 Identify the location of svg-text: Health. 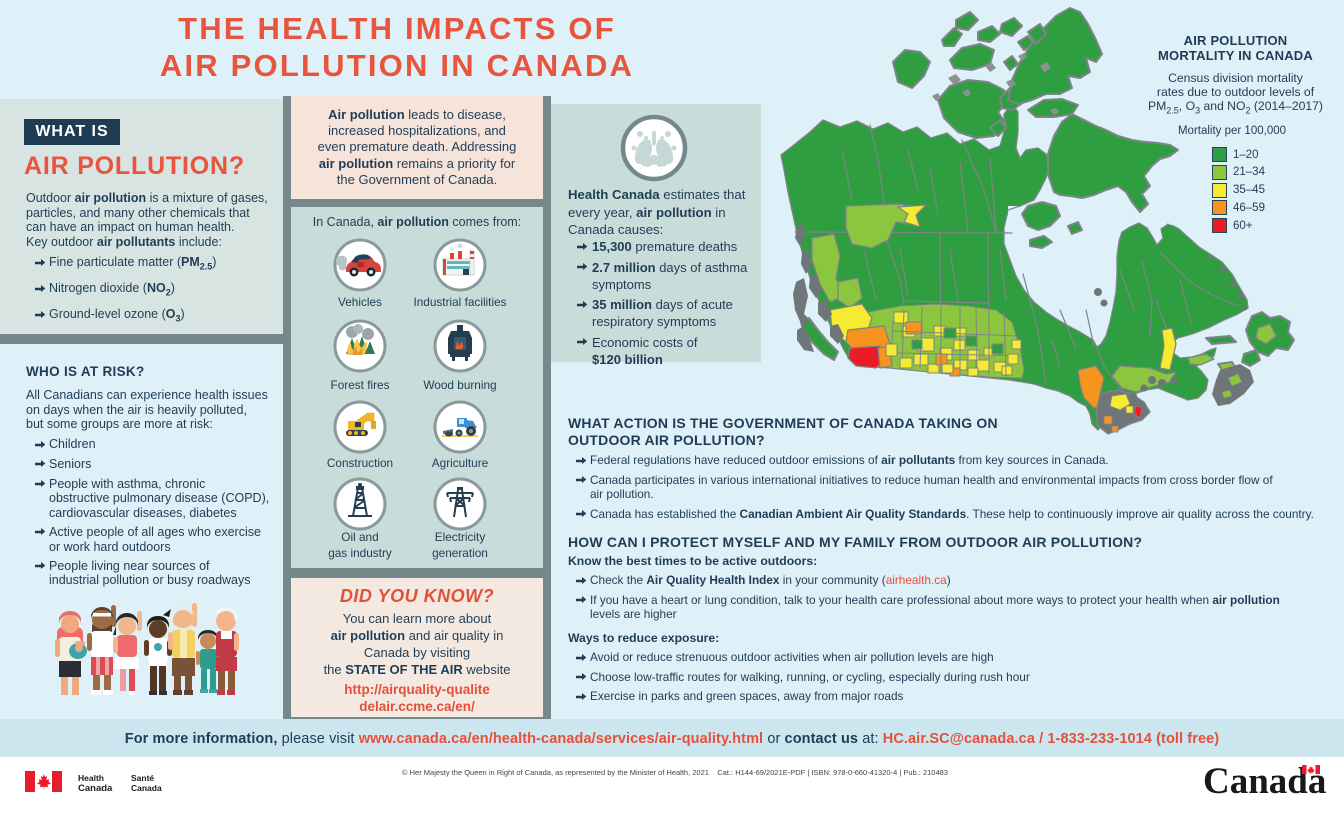
(91, 778).